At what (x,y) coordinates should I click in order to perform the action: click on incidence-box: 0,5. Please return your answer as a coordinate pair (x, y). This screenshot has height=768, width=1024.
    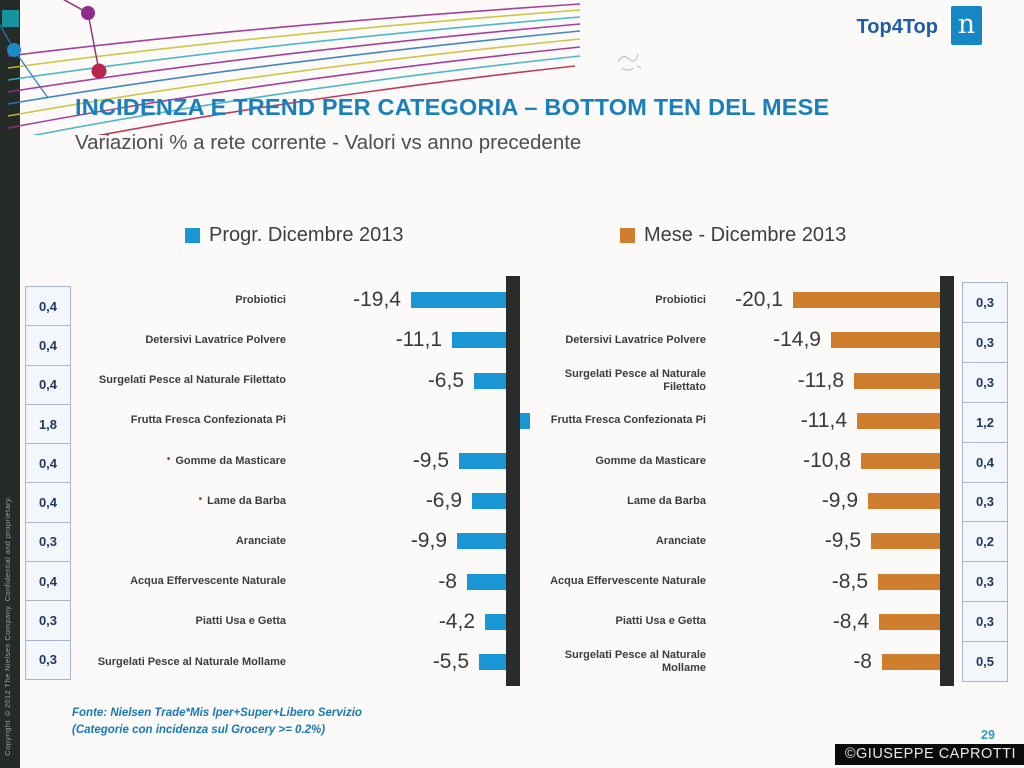
    Looking at the image, I should click on (985, 662).